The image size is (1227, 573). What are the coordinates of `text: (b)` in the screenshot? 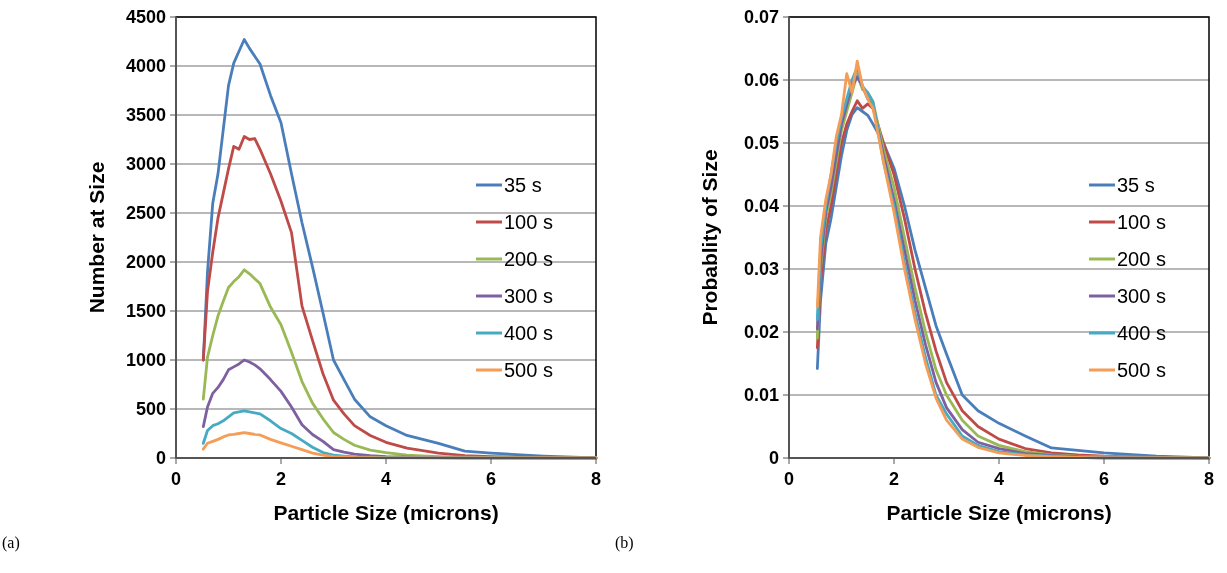 It's located at (624, 543).